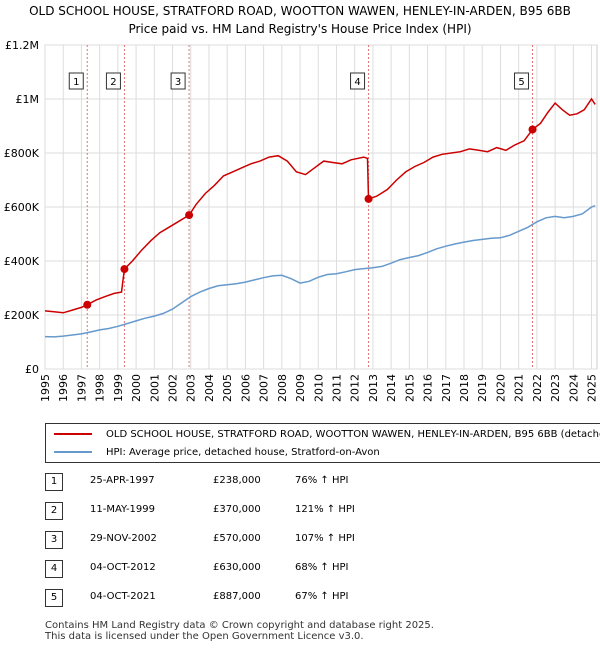  I want to click on x-tick-label: 2015, so click(409, 388).